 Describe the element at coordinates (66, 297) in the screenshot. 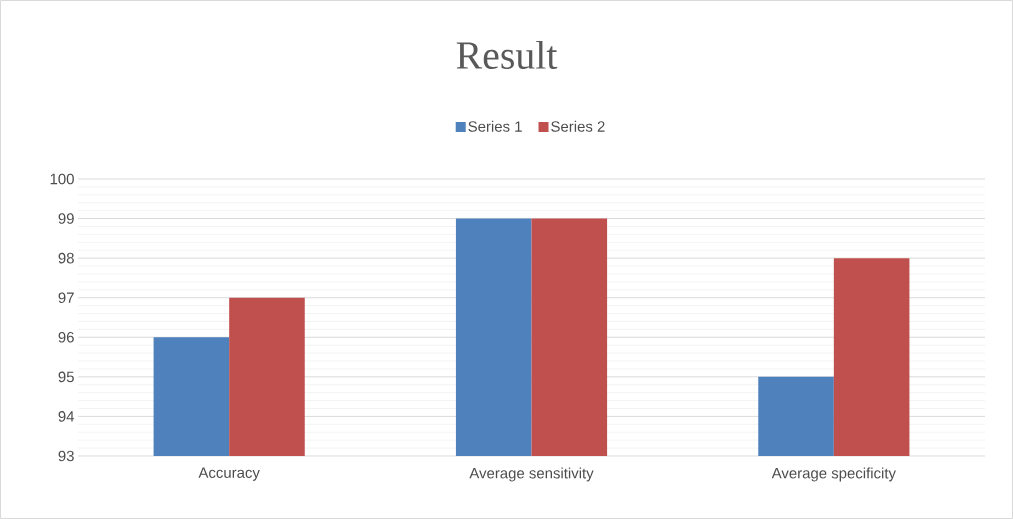

I see `y-tick-label: 97` at that location.